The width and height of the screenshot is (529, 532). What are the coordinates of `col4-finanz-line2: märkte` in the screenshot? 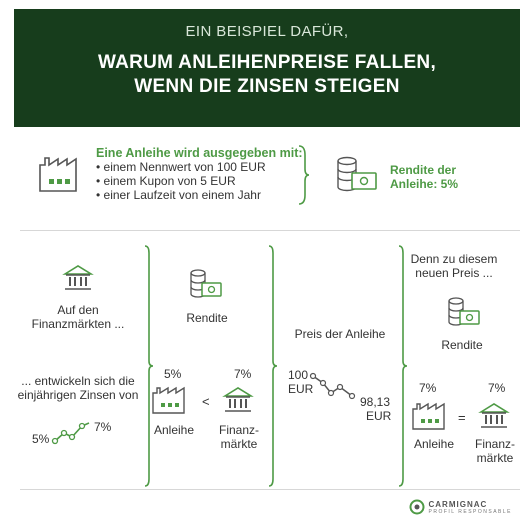 It's located at (495, 458).